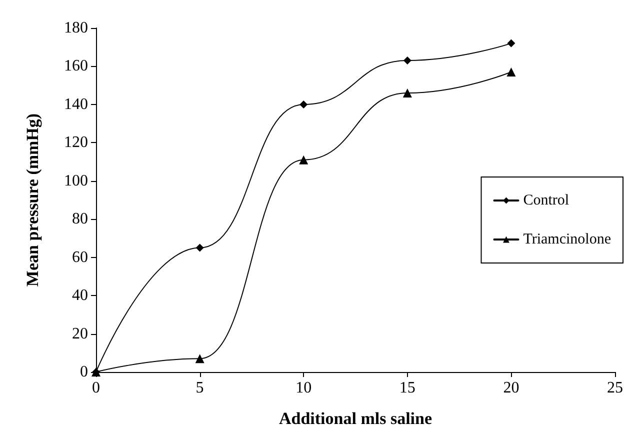  Describe the element at coordinates (615, 388) in the screenshot. I see `x-tick-label: 25` at that location.